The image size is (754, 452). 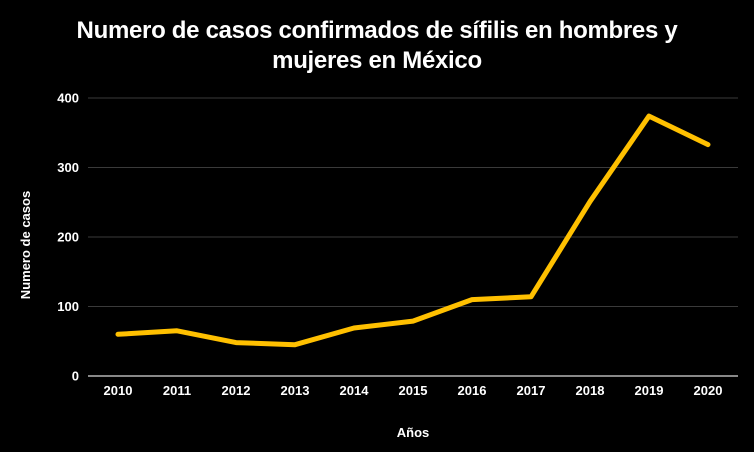 I want to click on x-tick-label: 2015, so click(x=413, y=390).